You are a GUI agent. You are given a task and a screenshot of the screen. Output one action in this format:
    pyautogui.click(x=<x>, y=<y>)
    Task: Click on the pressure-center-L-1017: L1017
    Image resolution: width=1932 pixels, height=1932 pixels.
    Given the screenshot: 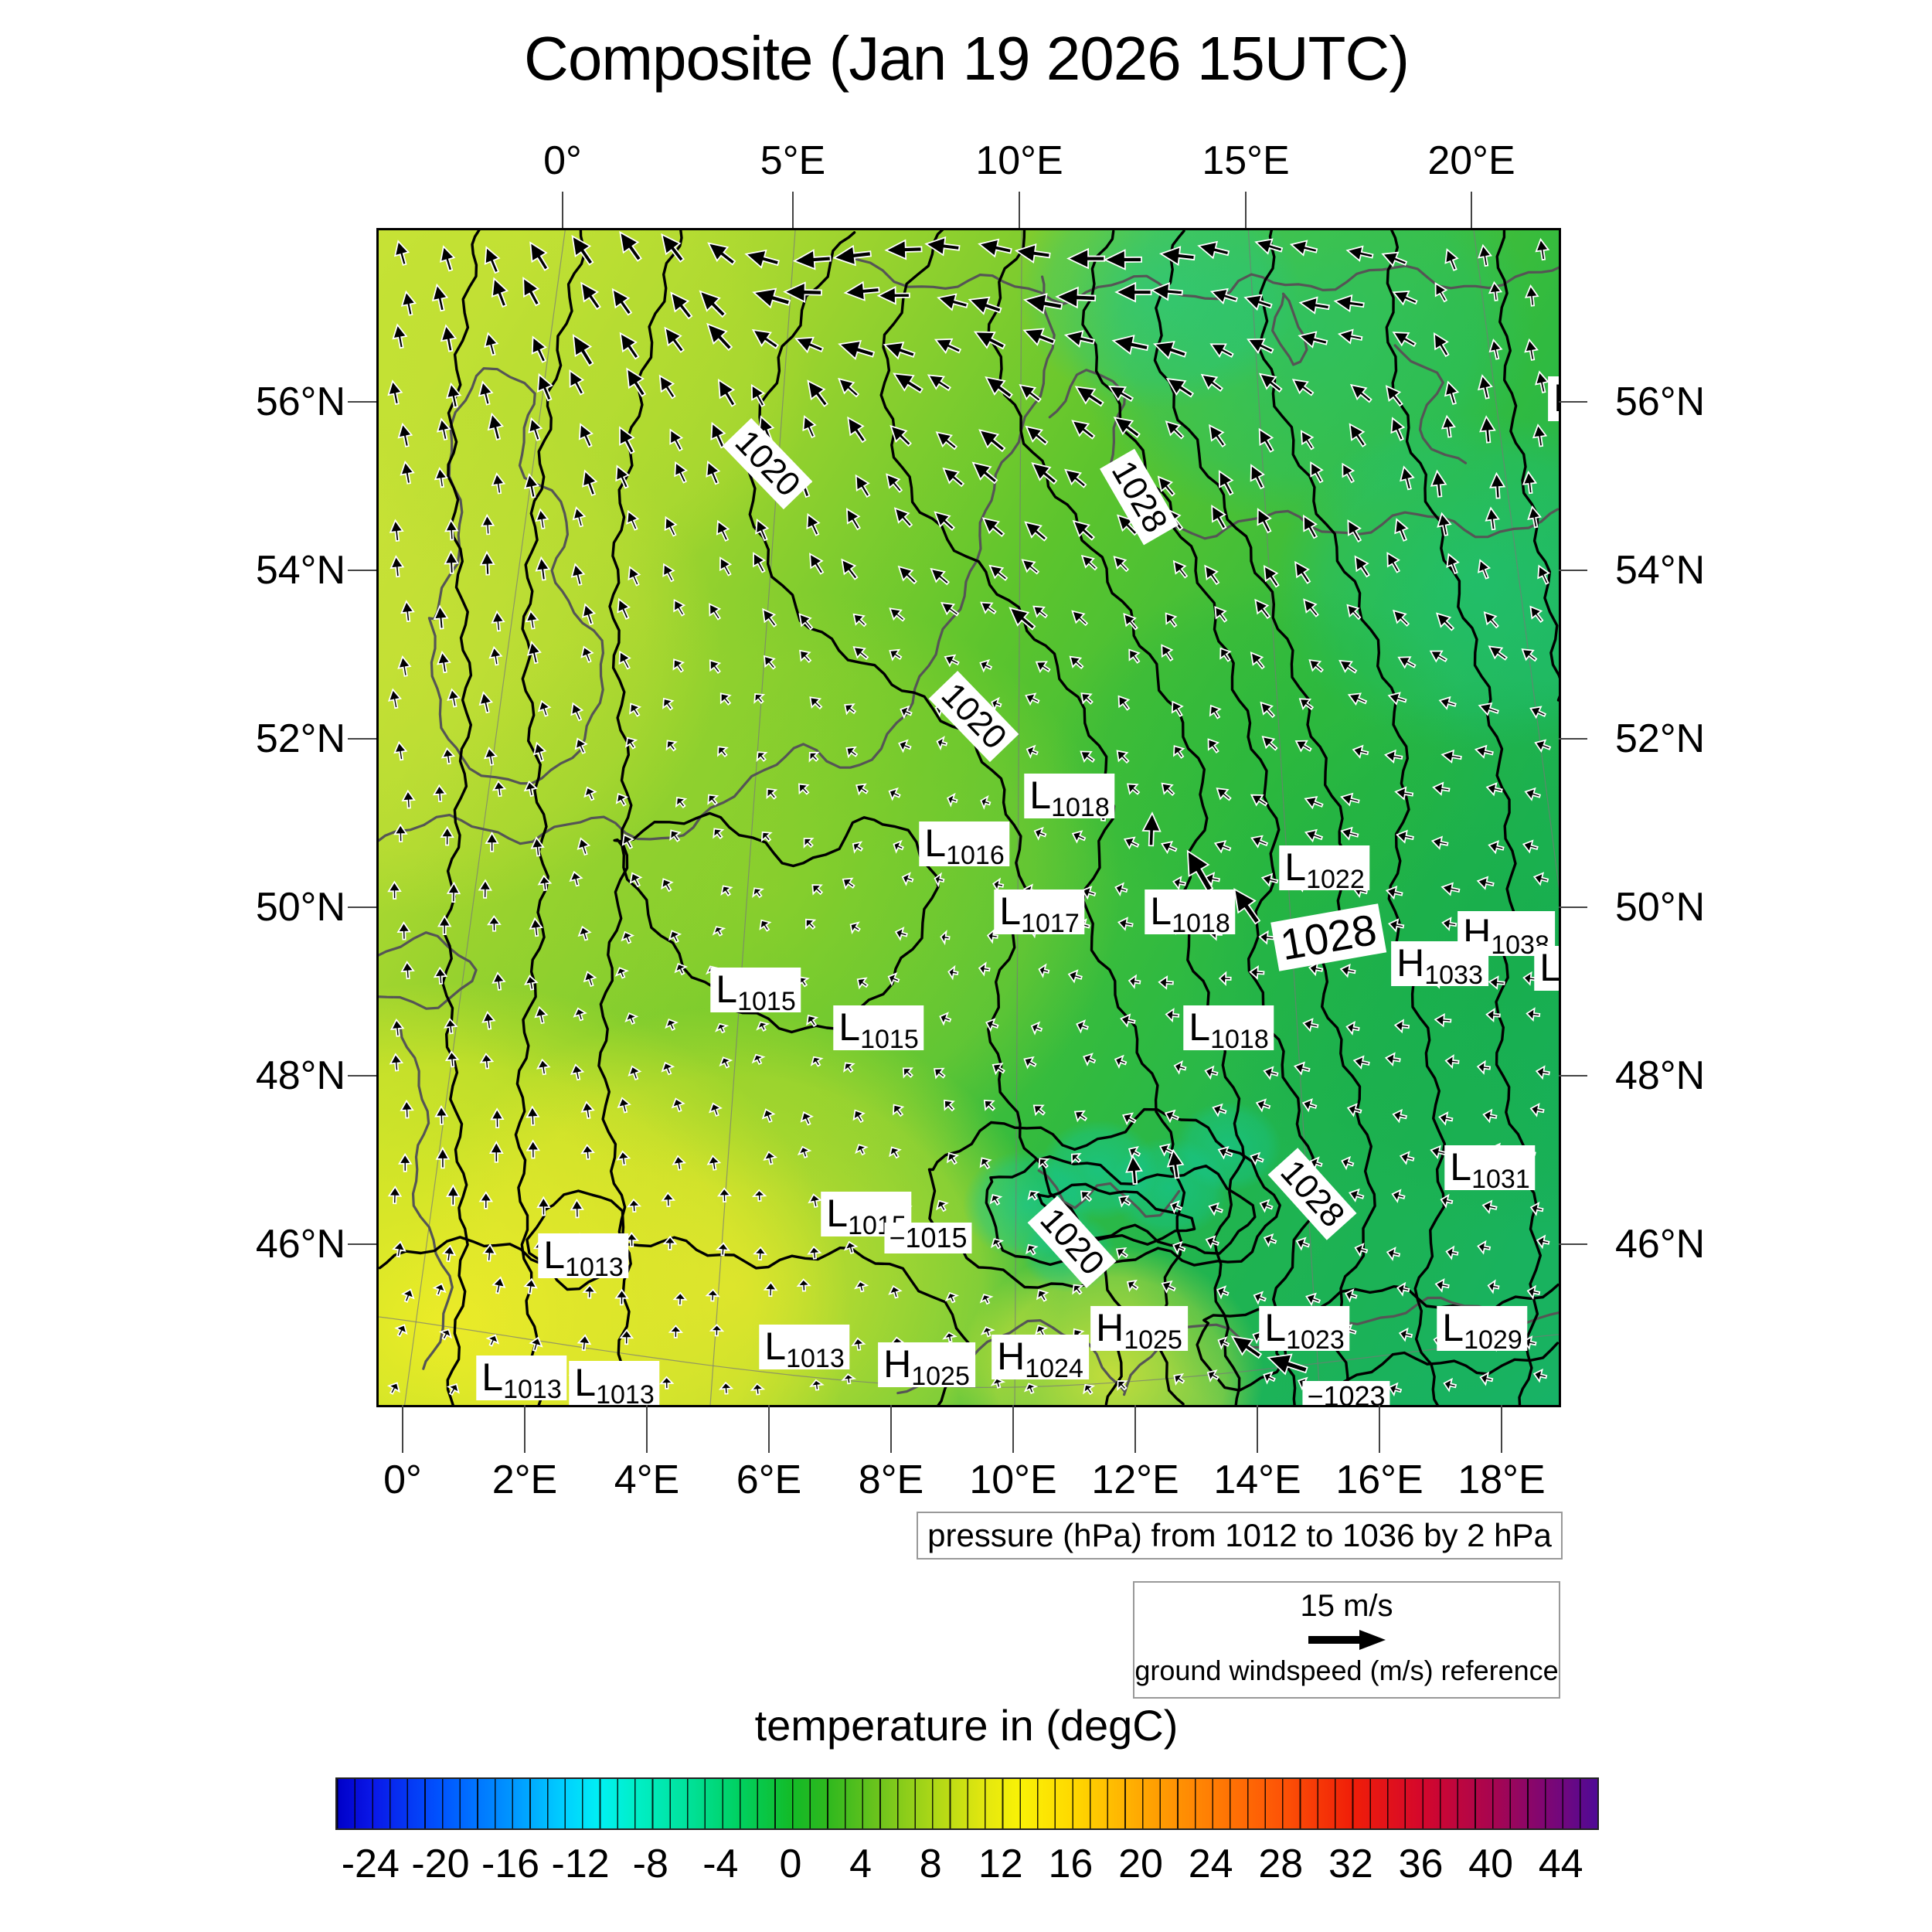 What is the action you would take?
    pyautogui.click(x=1040, y=913)
    